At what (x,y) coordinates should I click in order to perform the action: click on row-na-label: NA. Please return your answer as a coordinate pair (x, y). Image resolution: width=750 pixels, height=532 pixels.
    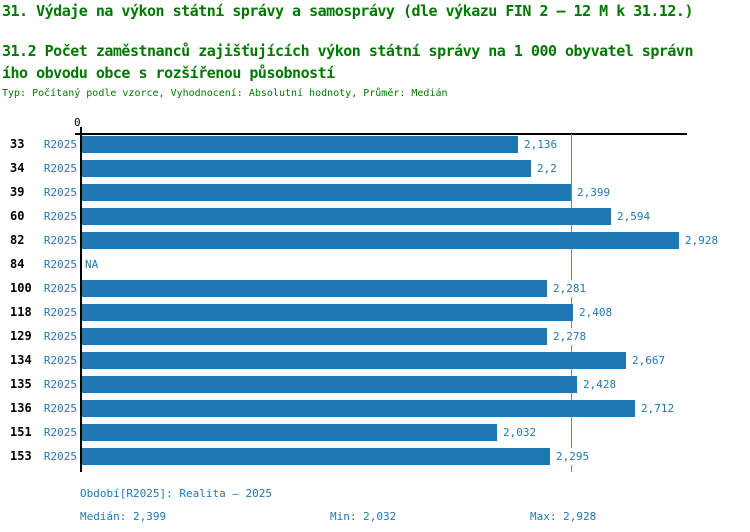
    Looking at the image, I should click on (92, 264).